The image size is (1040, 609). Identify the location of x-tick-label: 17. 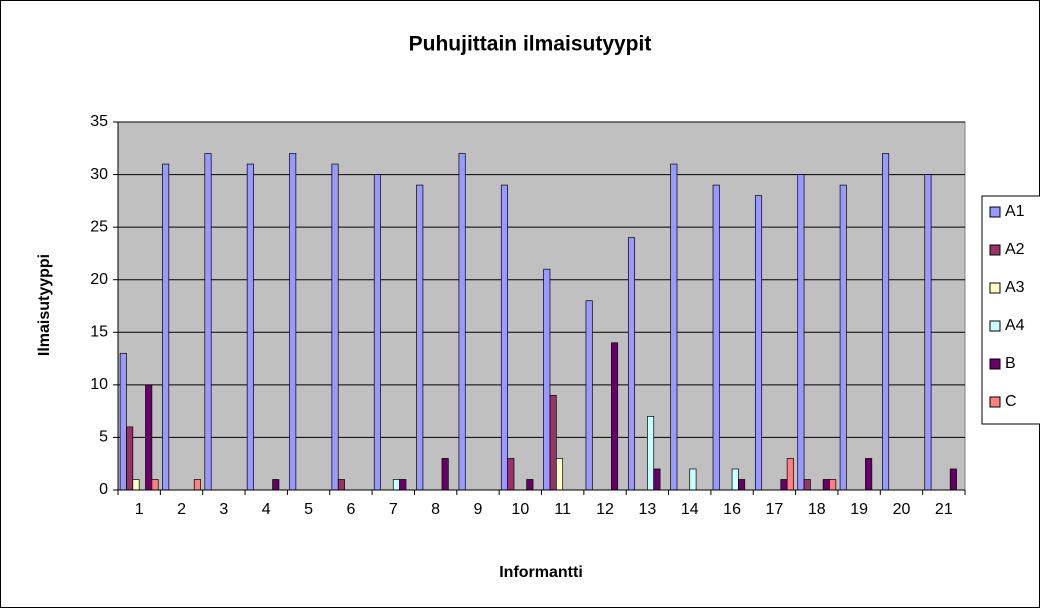
(775, 509).